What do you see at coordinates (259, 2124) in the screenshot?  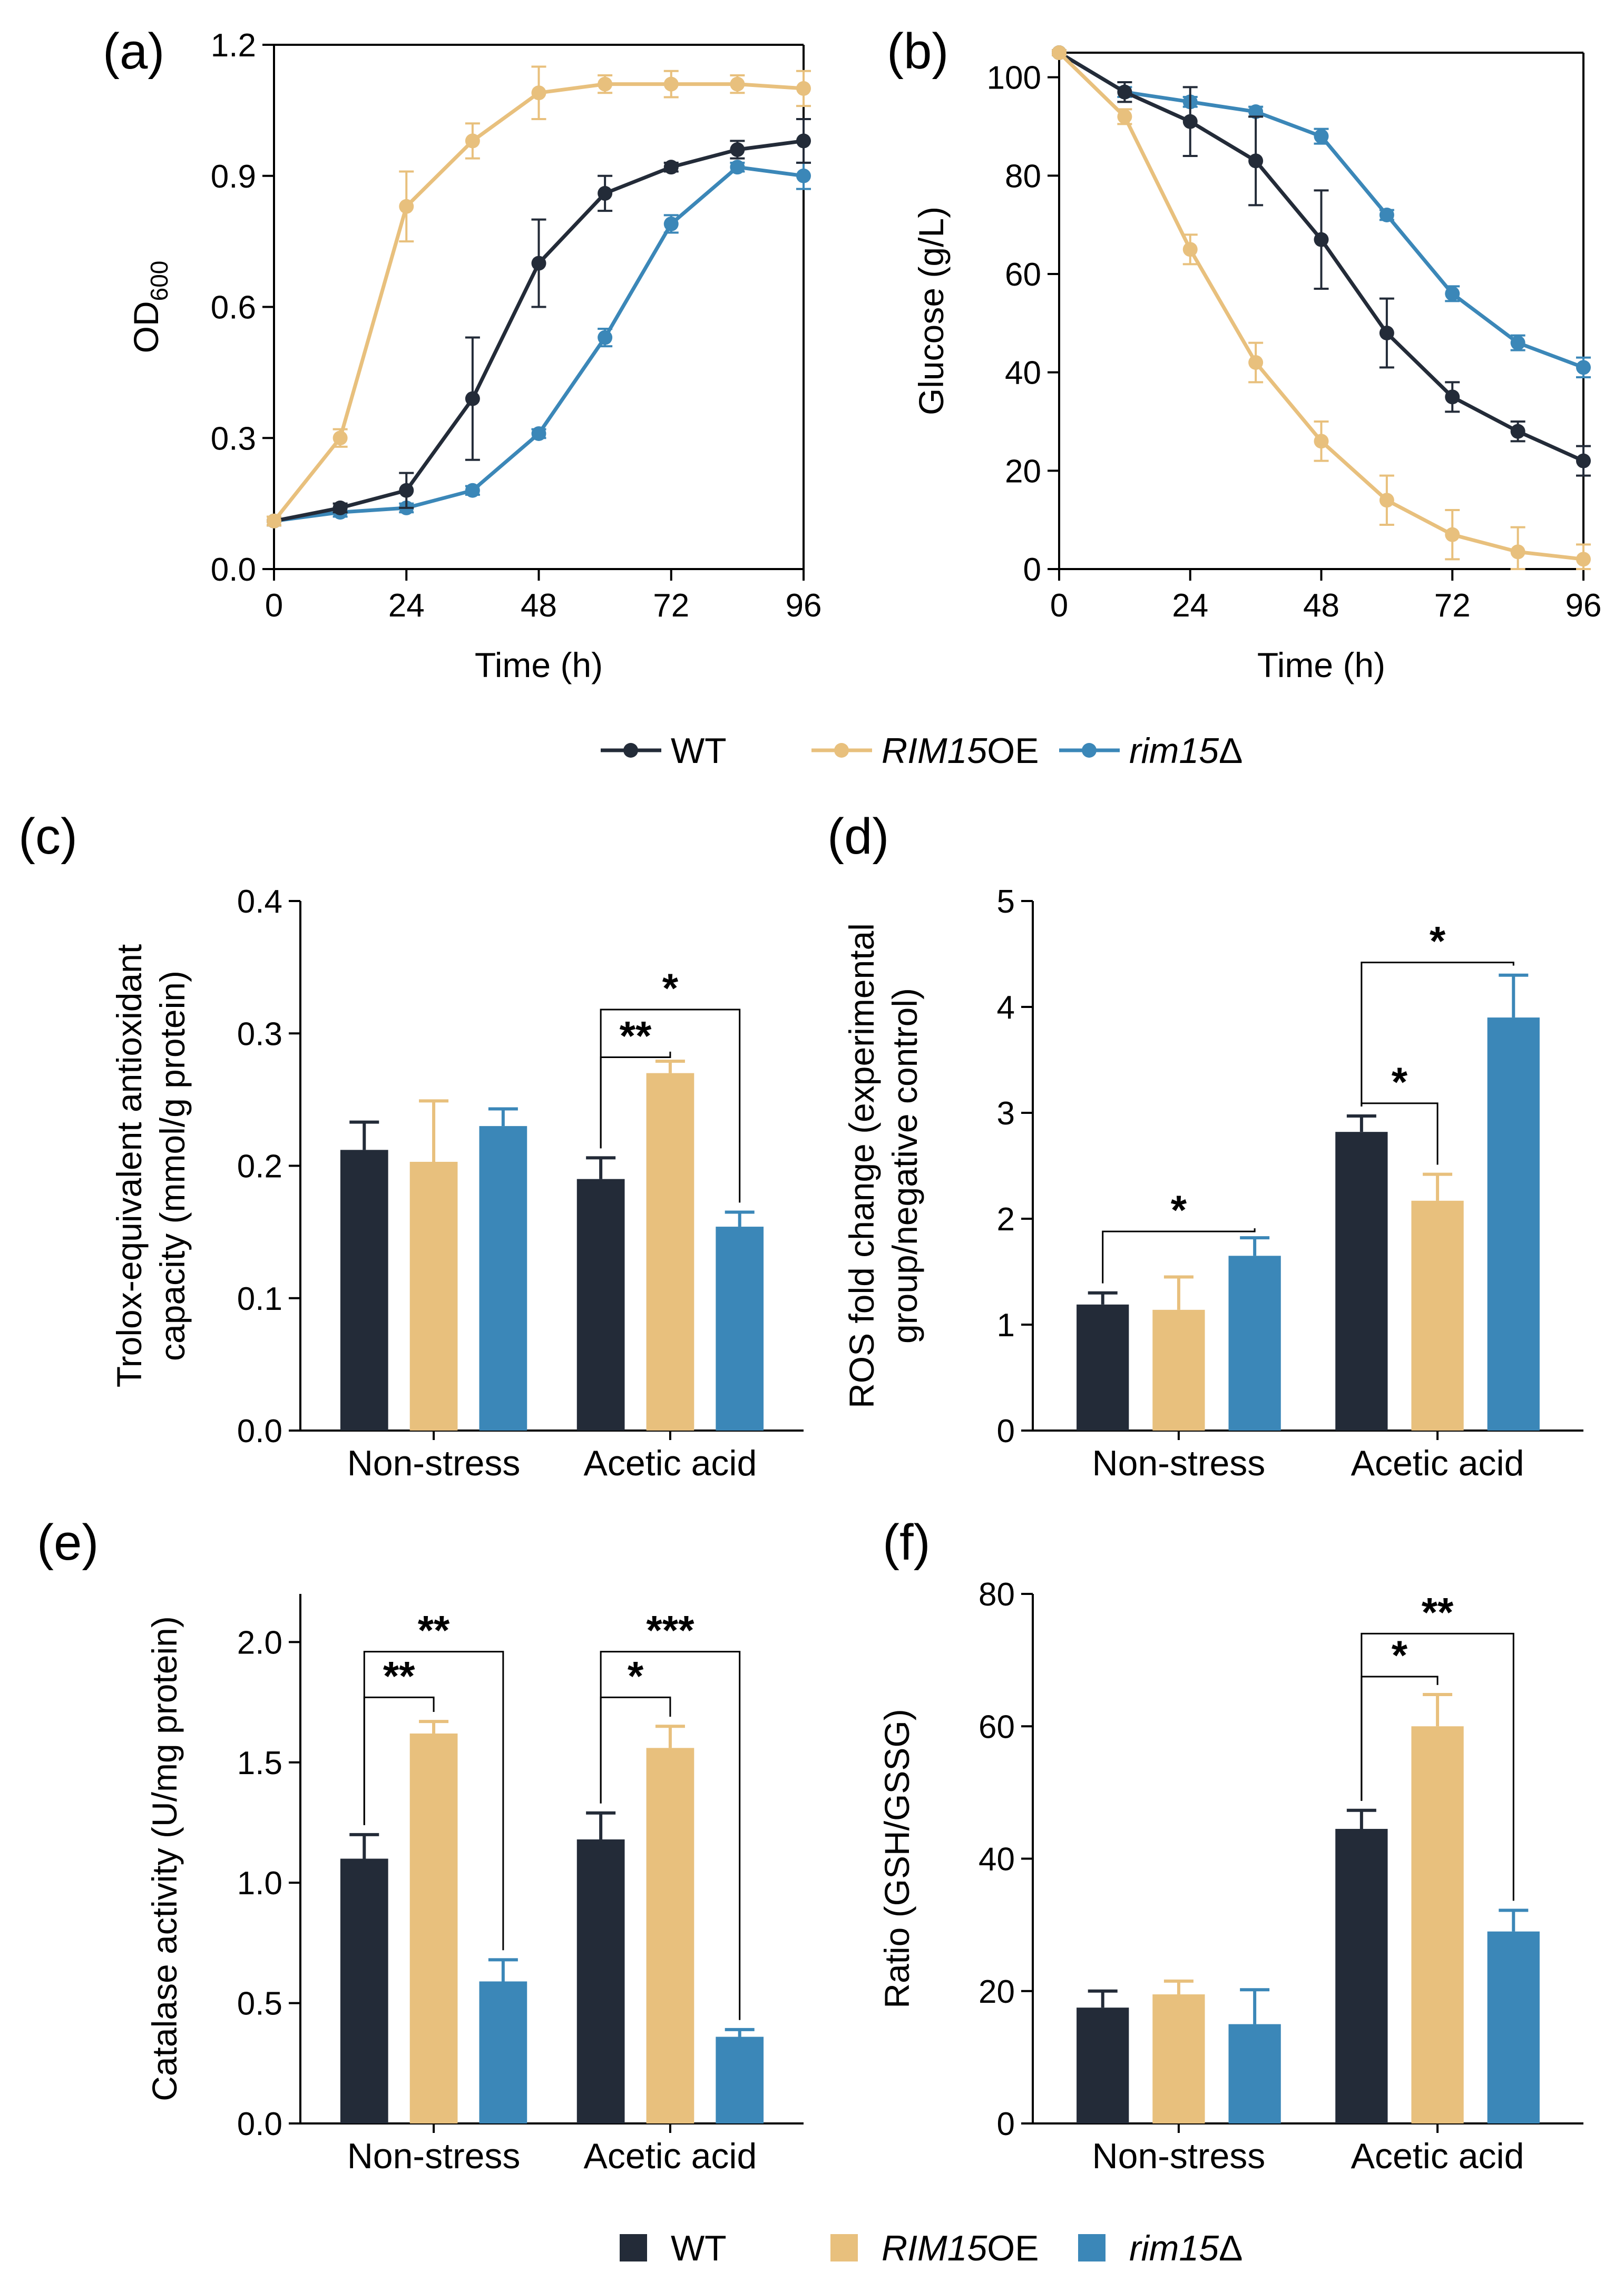 I see `y-tick-label: 0.0` at bounding box center [259, 2124].